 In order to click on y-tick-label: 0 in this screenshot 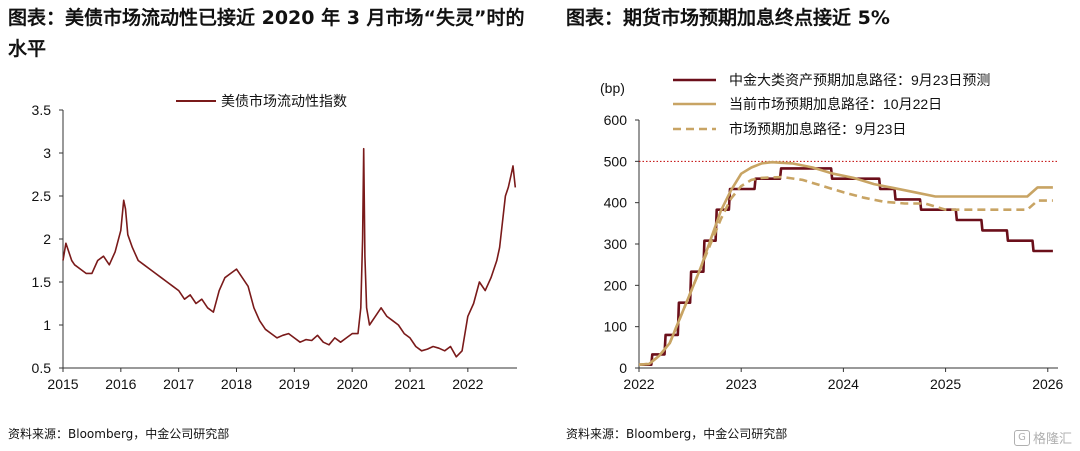, I will do `click(623, 368)`.